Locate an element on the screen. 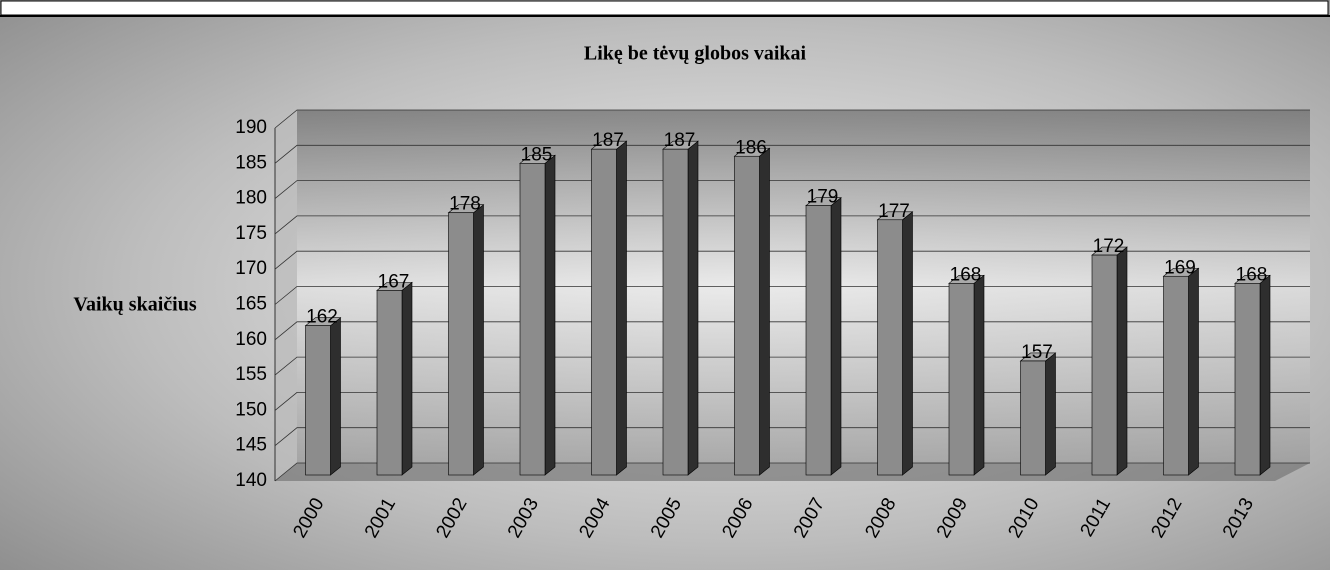 The width and height of the screenshot is (1330, 570). y-axis-label: Vaikų skaičius is located at coordinates (134, 305).